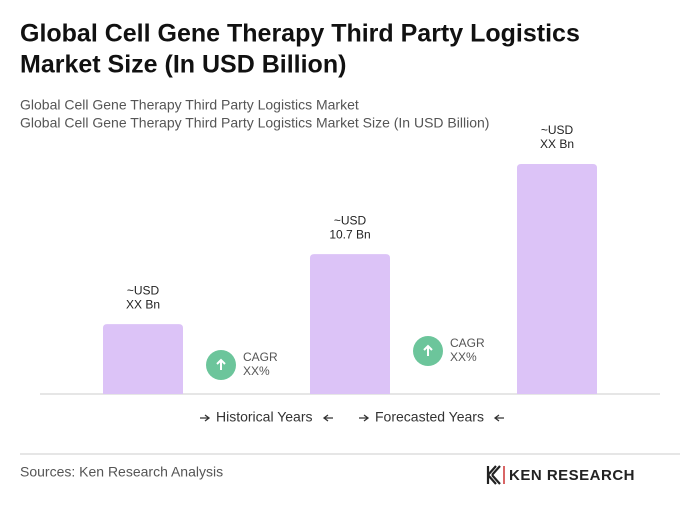  I want to click on logo-text: KEN RESEARCH, so click(572, 475).